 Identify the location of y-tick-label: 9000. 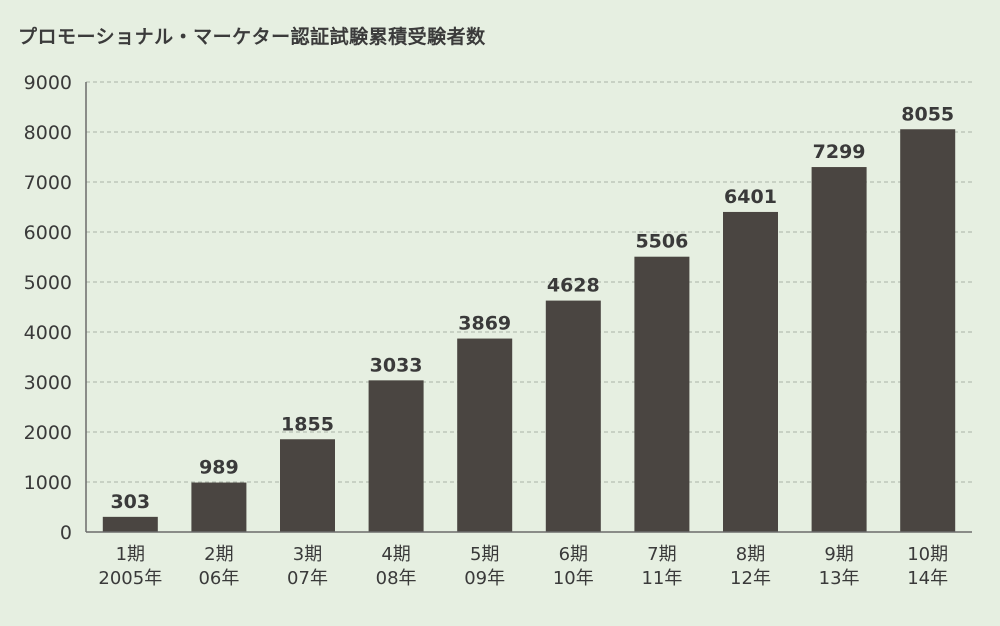
(48, 83).